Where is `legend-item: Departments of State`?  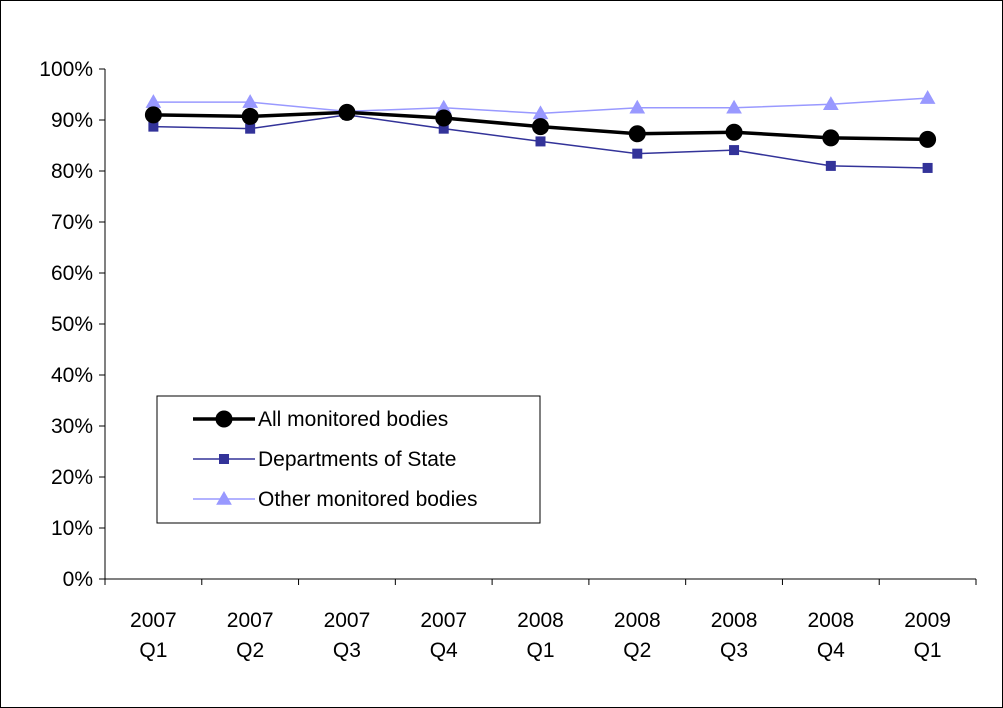 legend-item: Departments of State is located at coordinates (324, 459).